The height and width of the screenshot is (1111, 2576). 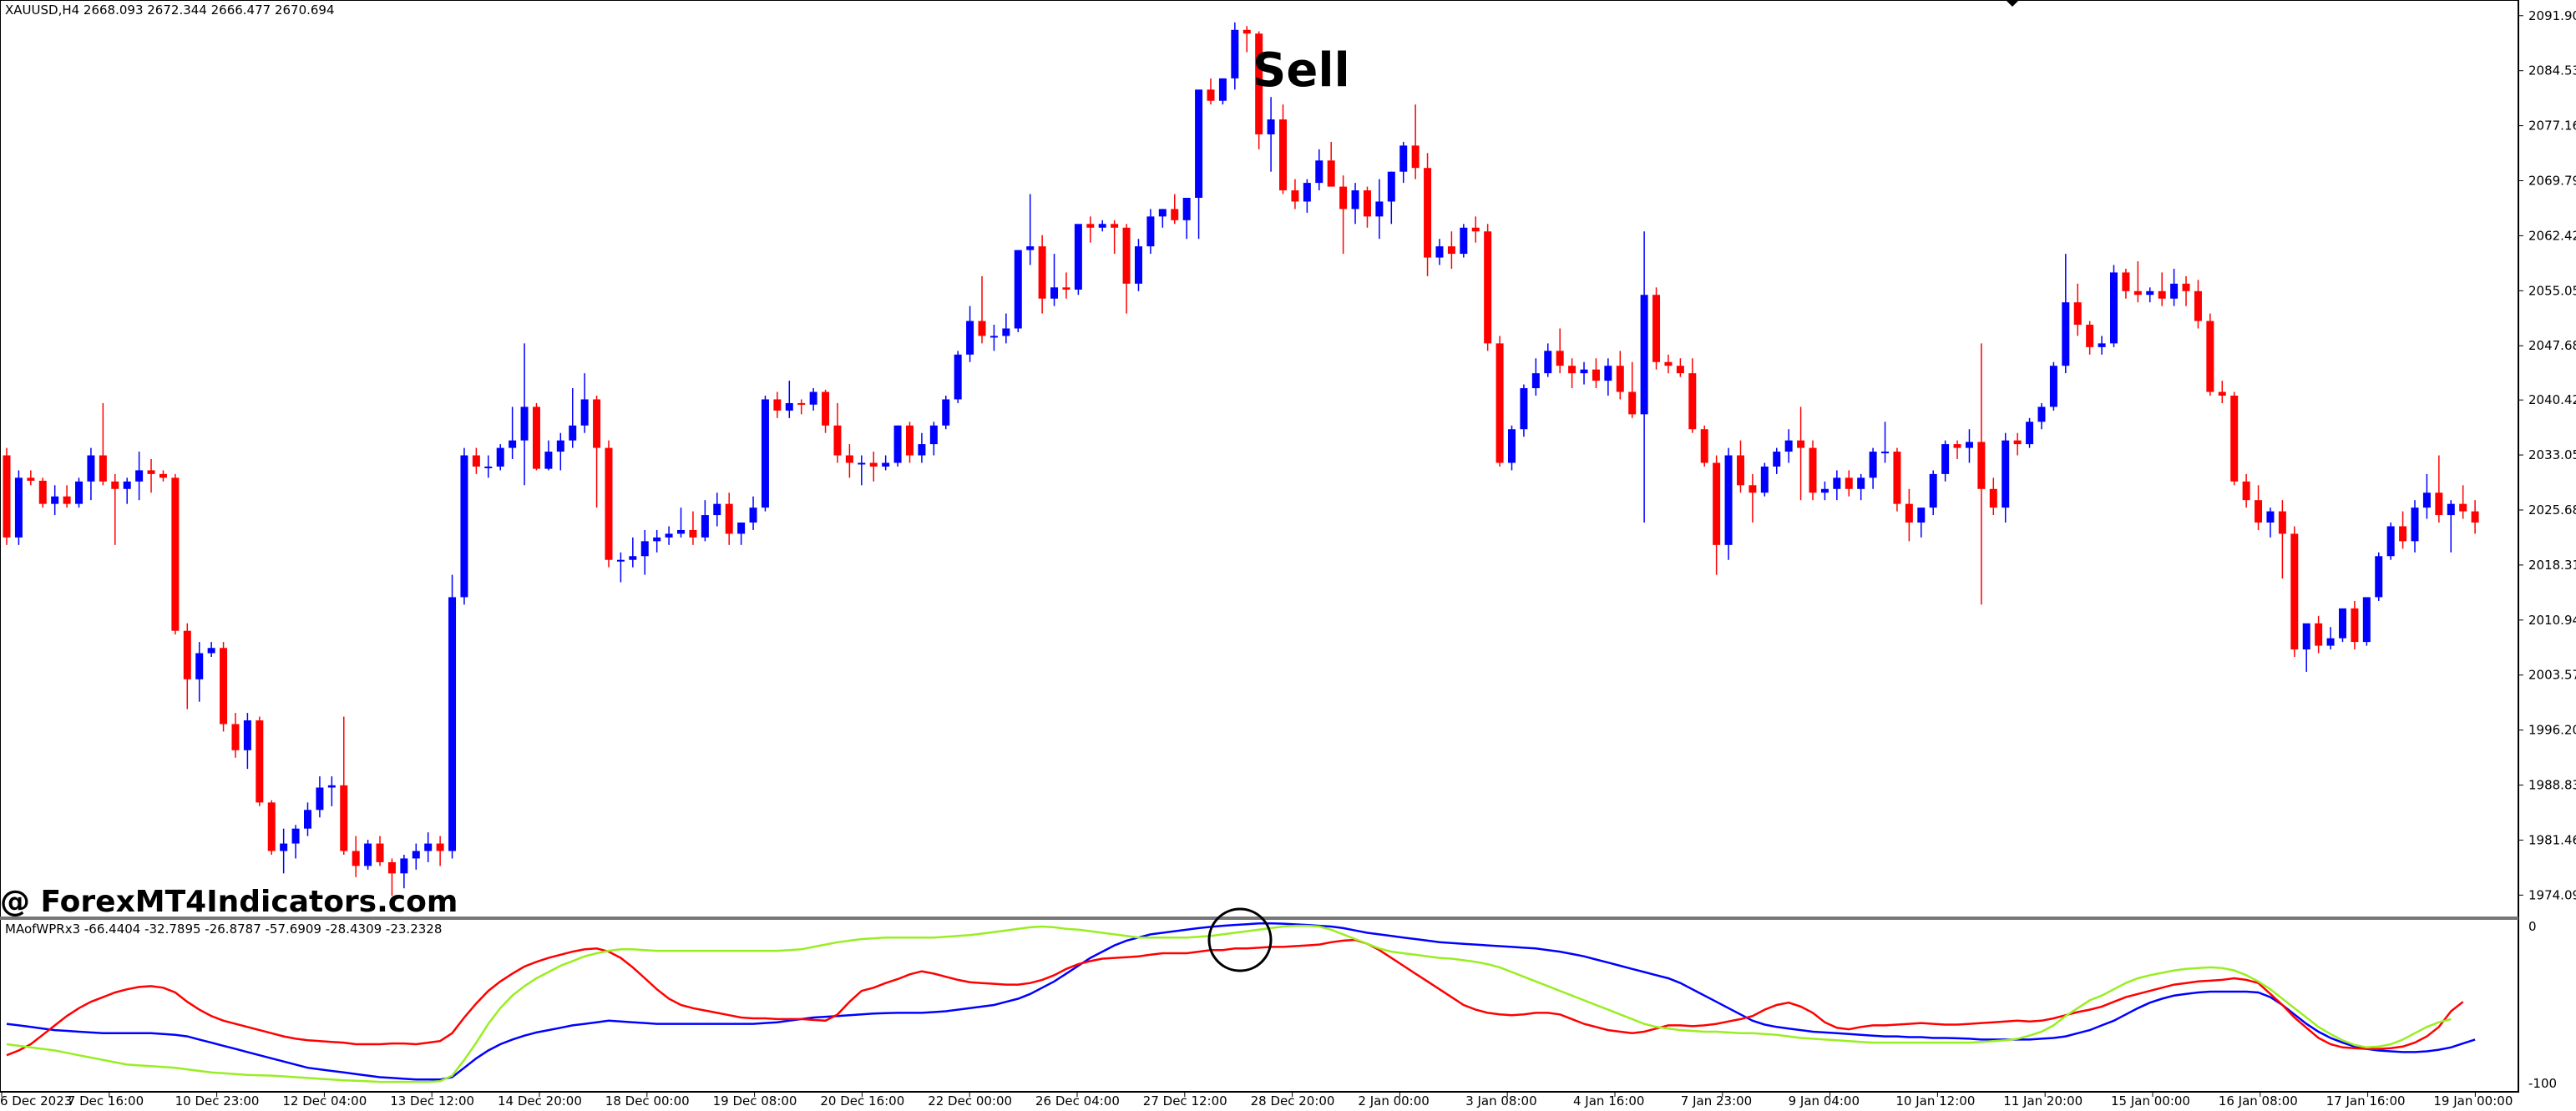 I want to click on indicator-tick-label: 0, so click(x=2532, y=926).